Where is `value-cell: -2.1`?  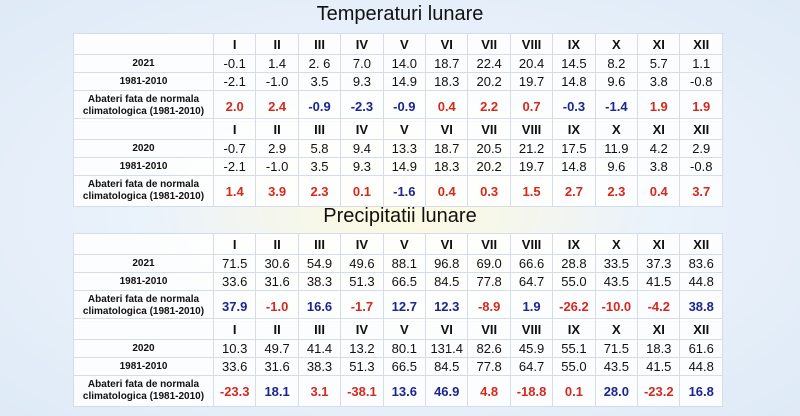 value-cell: -2.1 is located at coordinates (234, 81).